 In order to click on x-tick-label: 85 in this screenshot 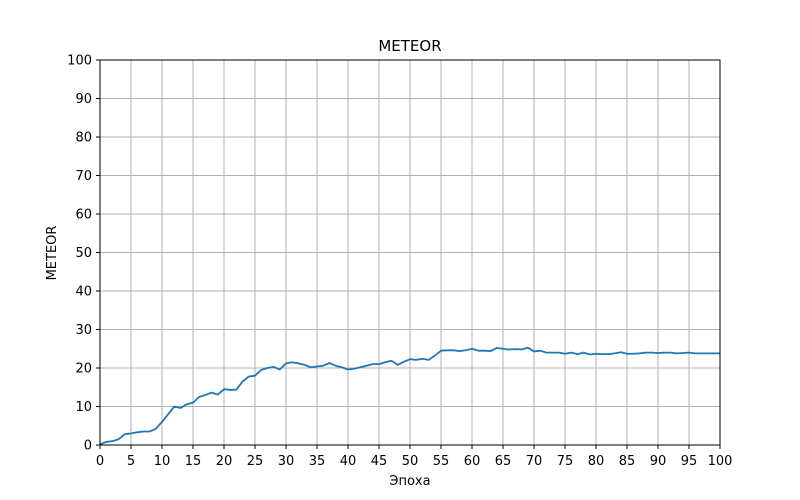, I will do `click(627, 461)`.